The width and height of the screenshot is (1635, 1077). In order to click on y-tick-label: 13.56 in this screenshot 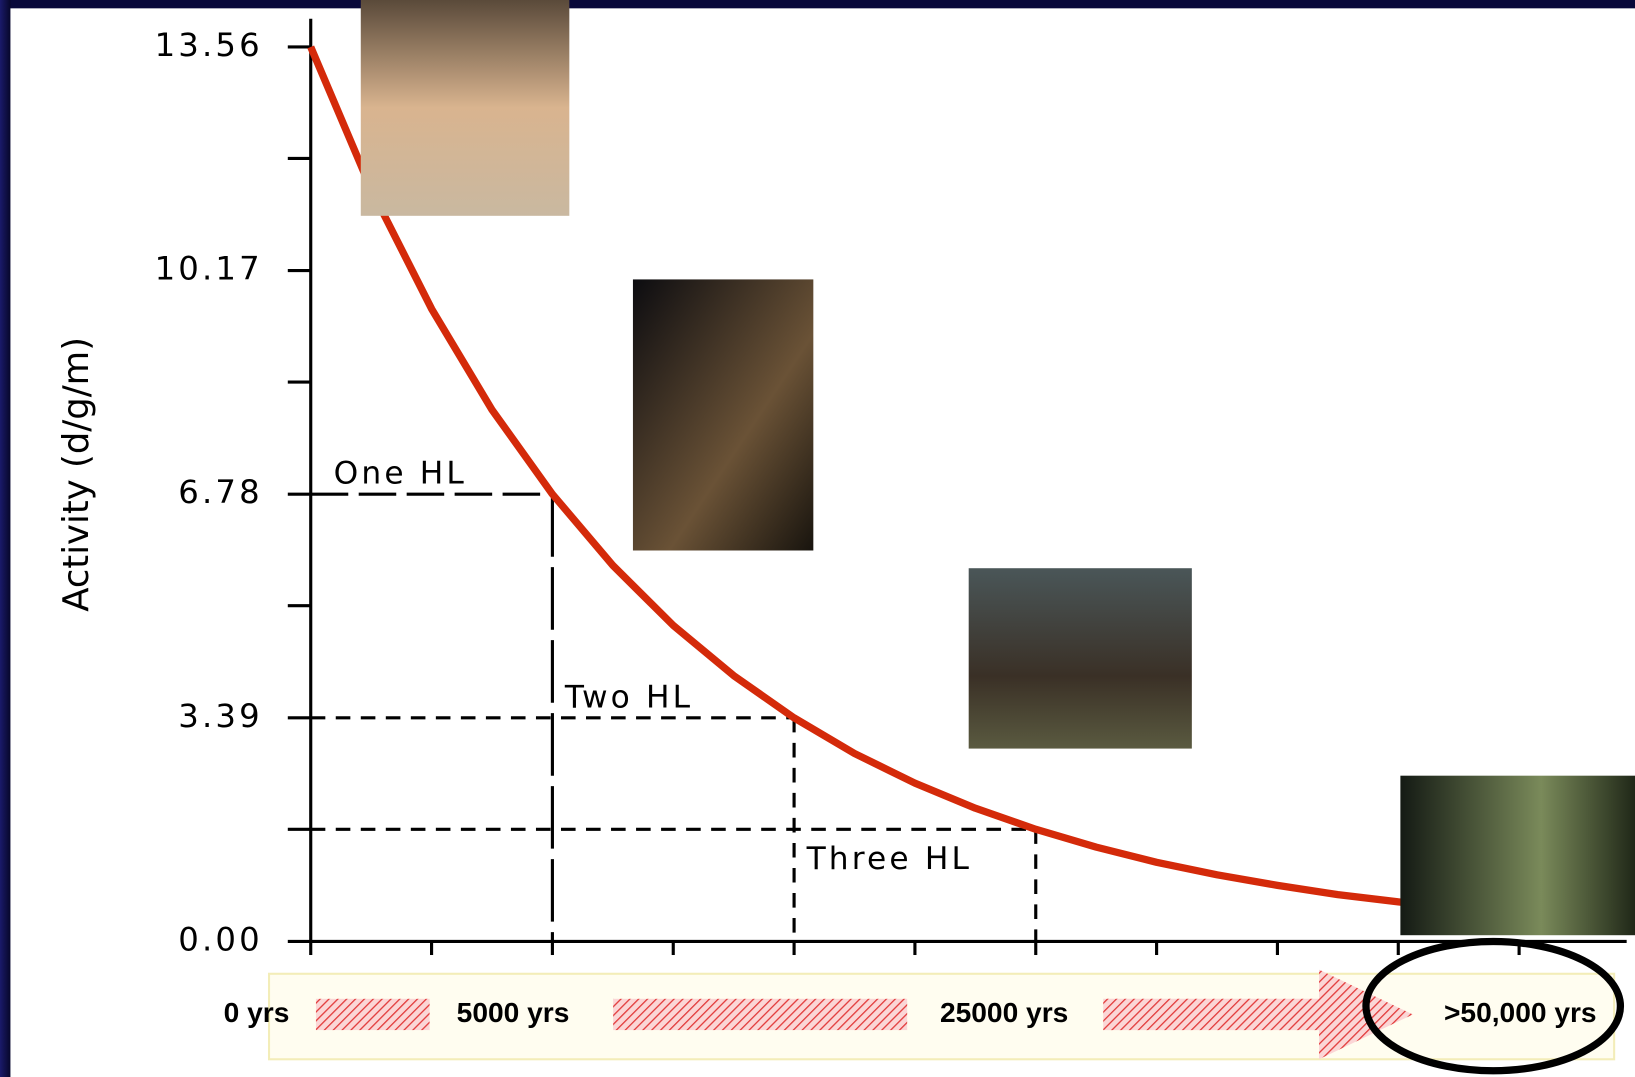, I will do `click(209, 45)`.